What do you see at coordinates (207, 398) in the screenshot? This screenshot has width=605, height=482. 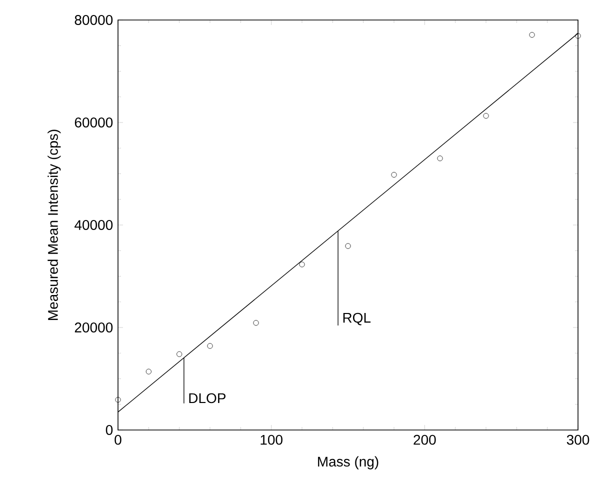 I see `annotation: DLOP` at bounding box center [207, 398].